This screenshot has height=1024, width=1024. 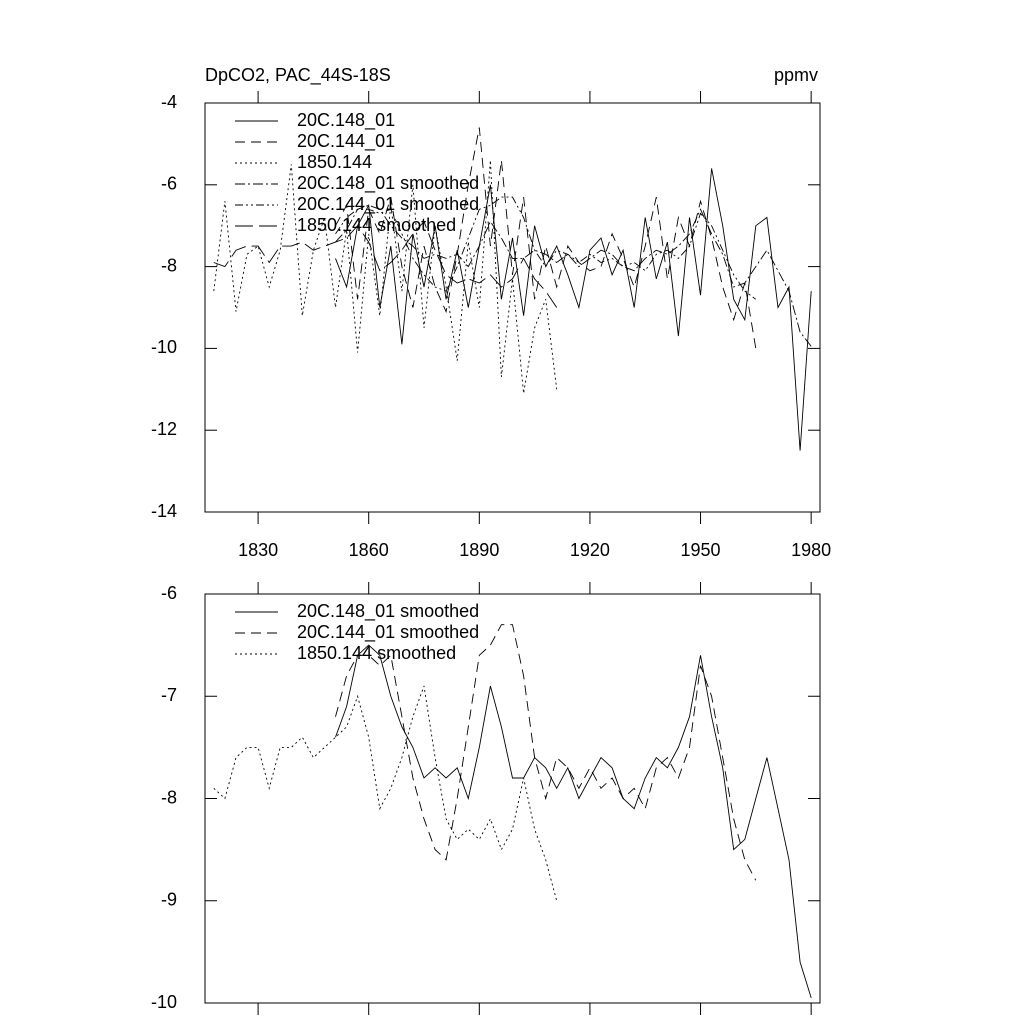 I want to click on legend-label: 20C.148_01, so click(x=346, y=120).